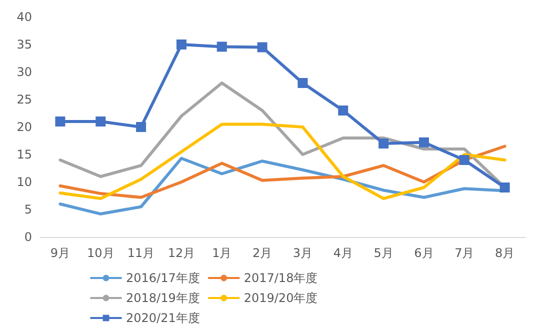 This screenshot has height=333, width=550. Describe the element at coordinates (384, 253) in the screenshot. I see `x-tick-label: 5月` at that location.